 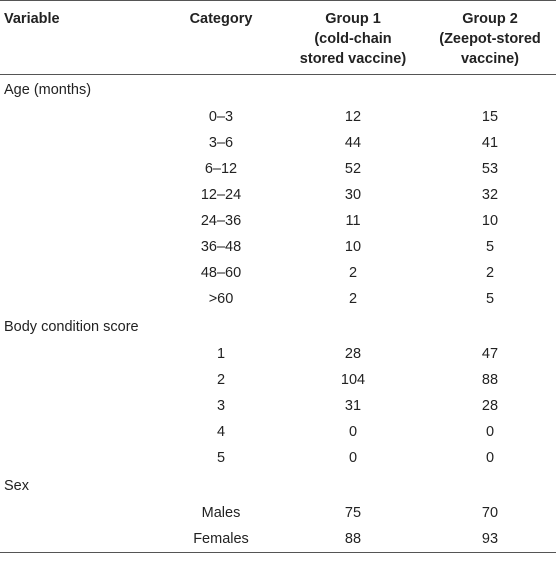 What do you see at coordinates (221, 143) in the screenshot?
I see `category-cell: 3–6` at bounding box center [221, 143].